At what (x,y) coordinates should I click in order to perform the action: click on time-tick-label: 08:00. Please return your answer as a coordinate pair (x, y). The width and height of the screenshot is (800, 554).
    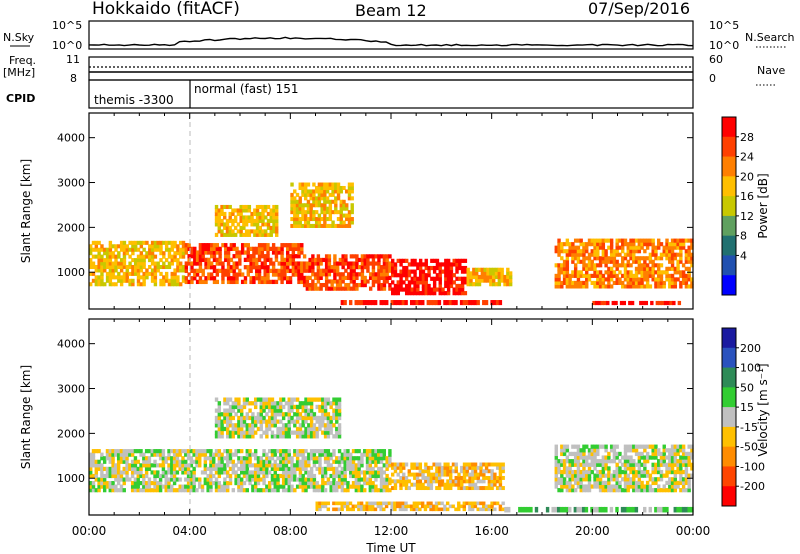
    Looking at the image, I should click on (290, 531).